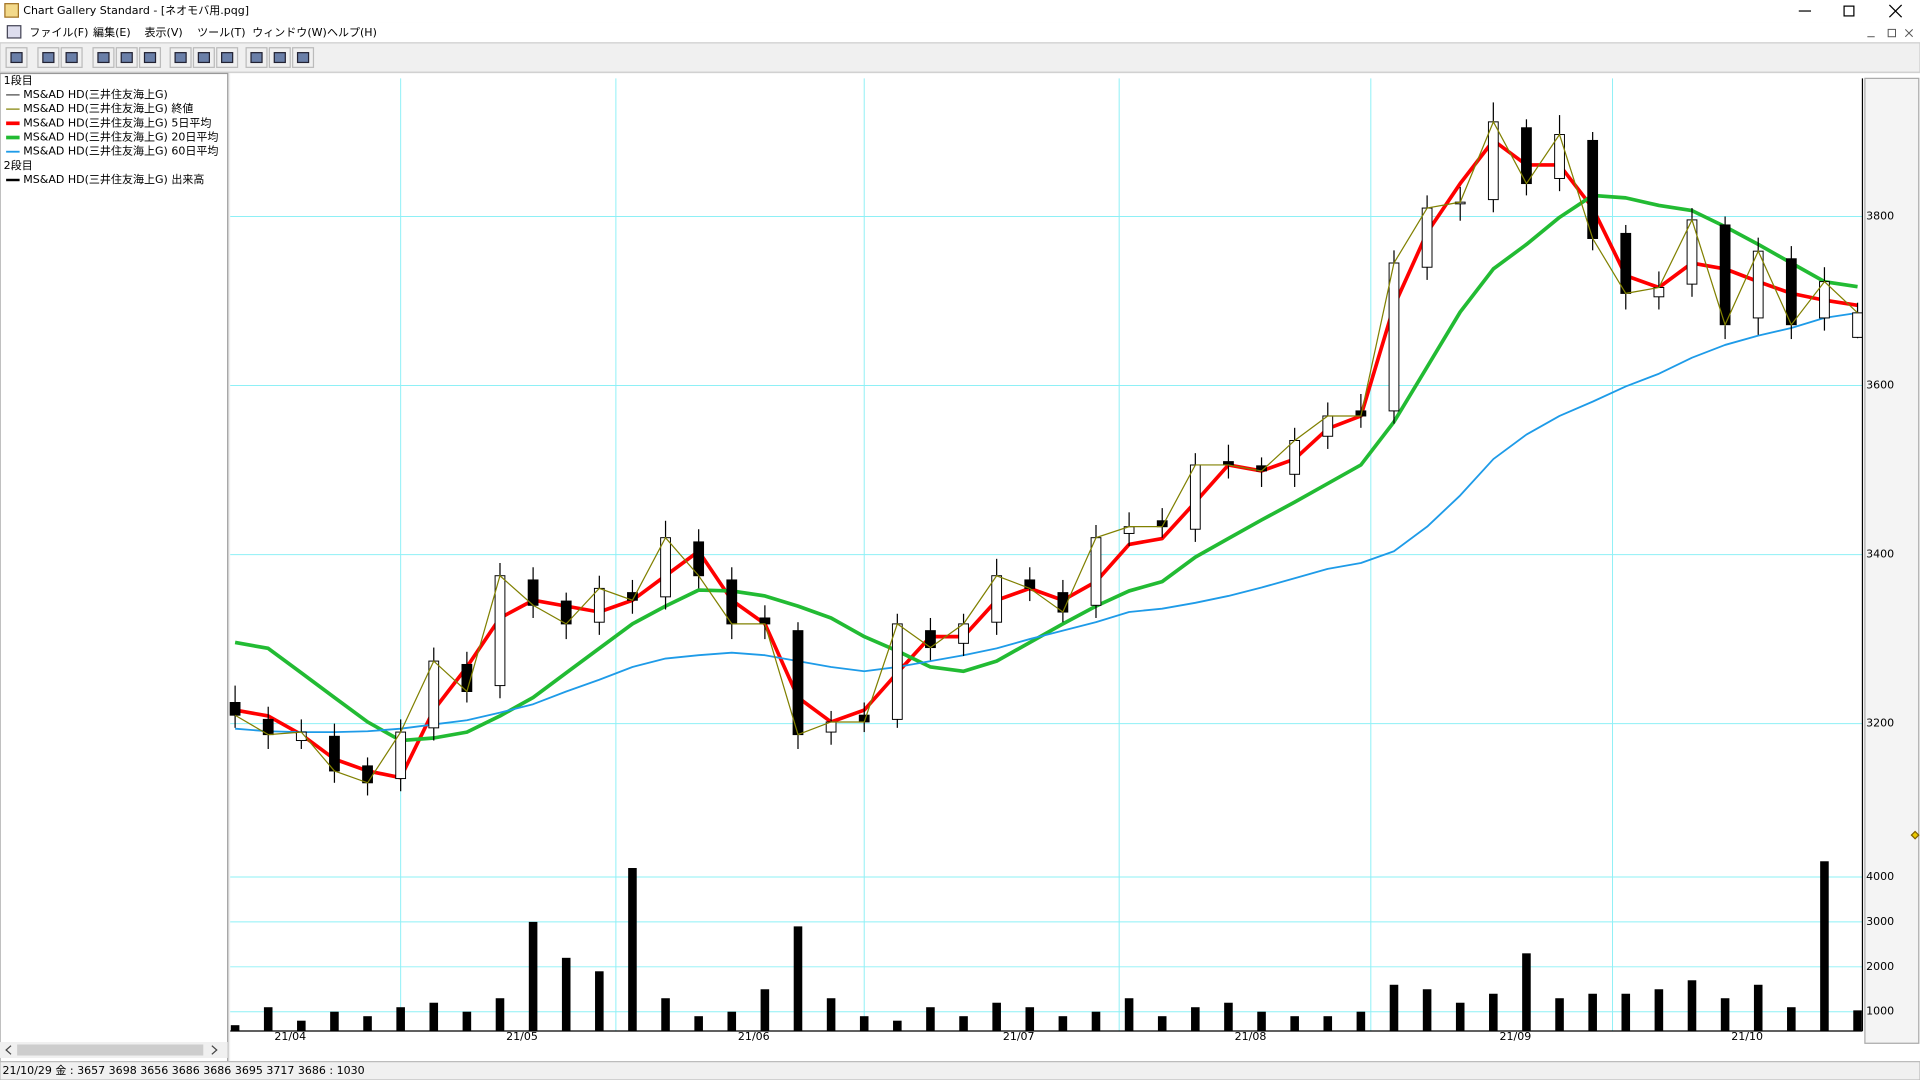 The image size is (1920, 1080). I want to click on price-marker, so click(1915, 835).